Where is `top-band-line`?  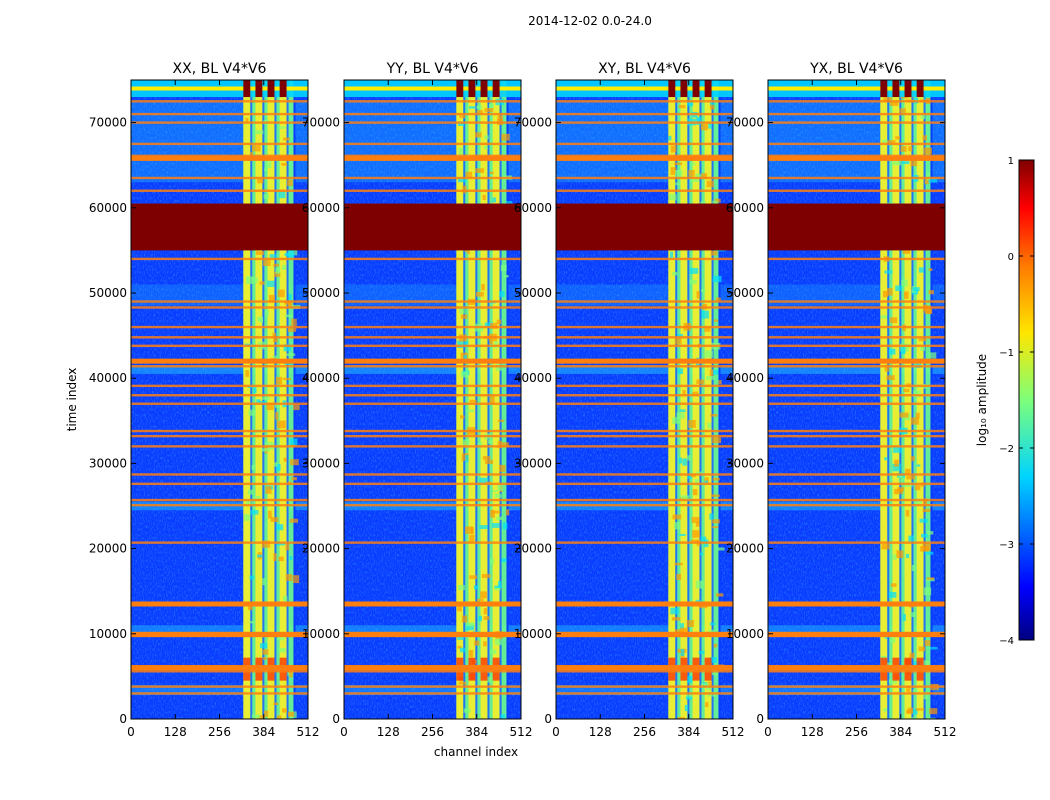 top-band-line is located at coordinates (432, 88).